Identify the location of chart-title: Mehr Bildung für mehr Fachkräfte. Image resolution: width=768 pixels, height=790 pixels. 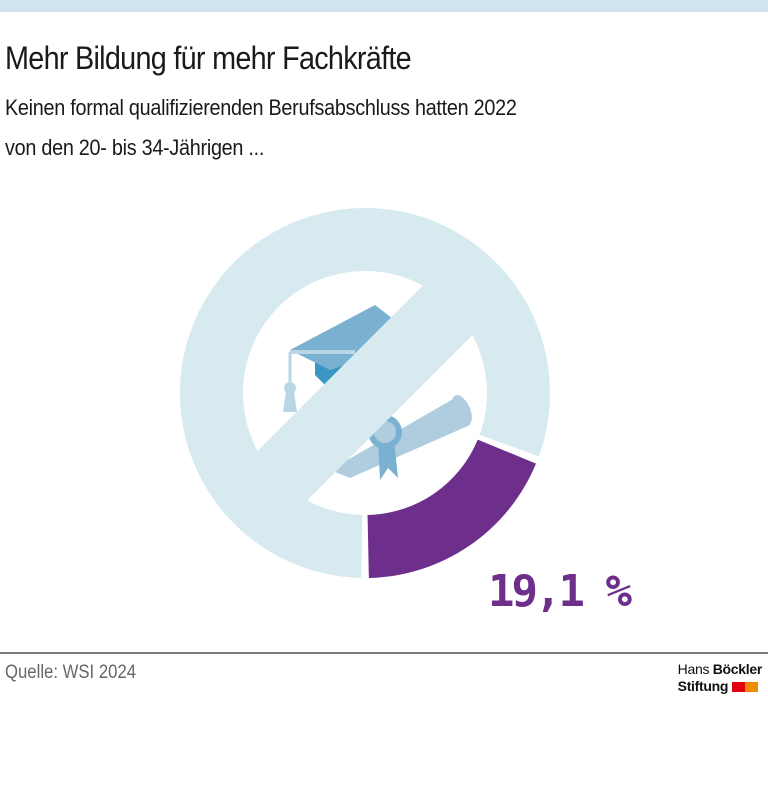
(208, 58).